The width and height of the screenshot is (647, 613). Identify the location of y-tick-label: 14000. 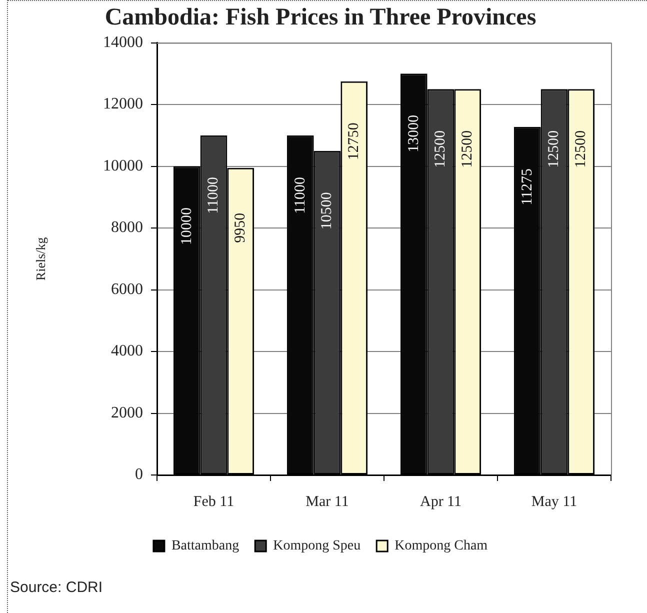
(123, 43).